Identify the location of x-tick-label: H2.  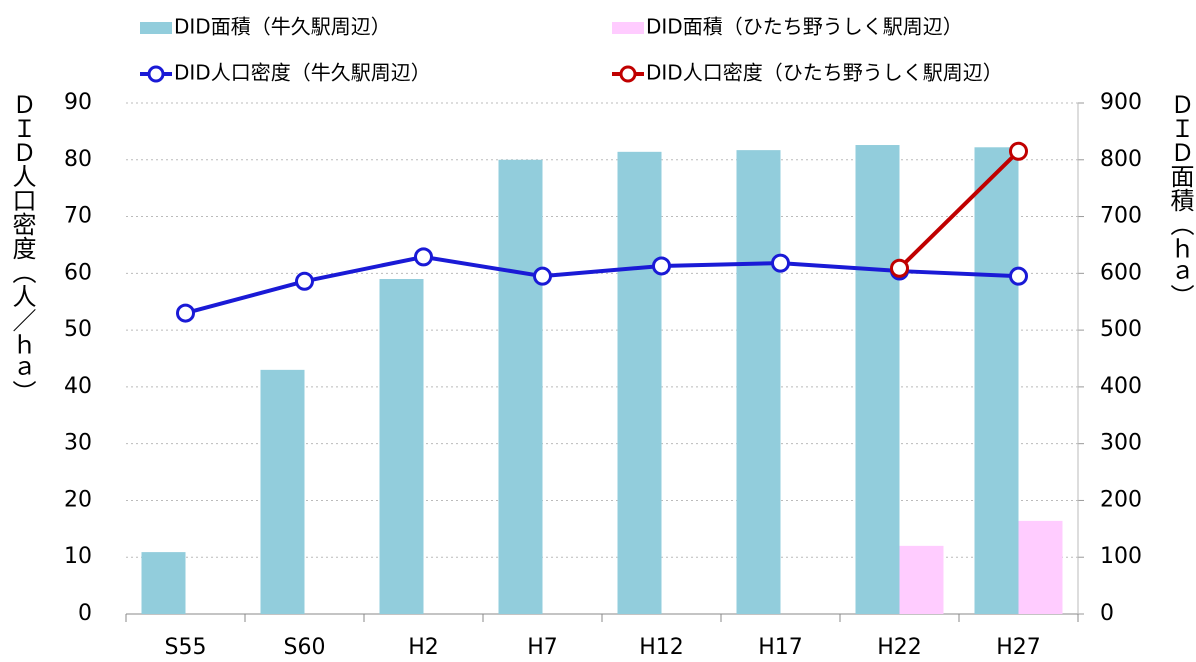
(423, 647).